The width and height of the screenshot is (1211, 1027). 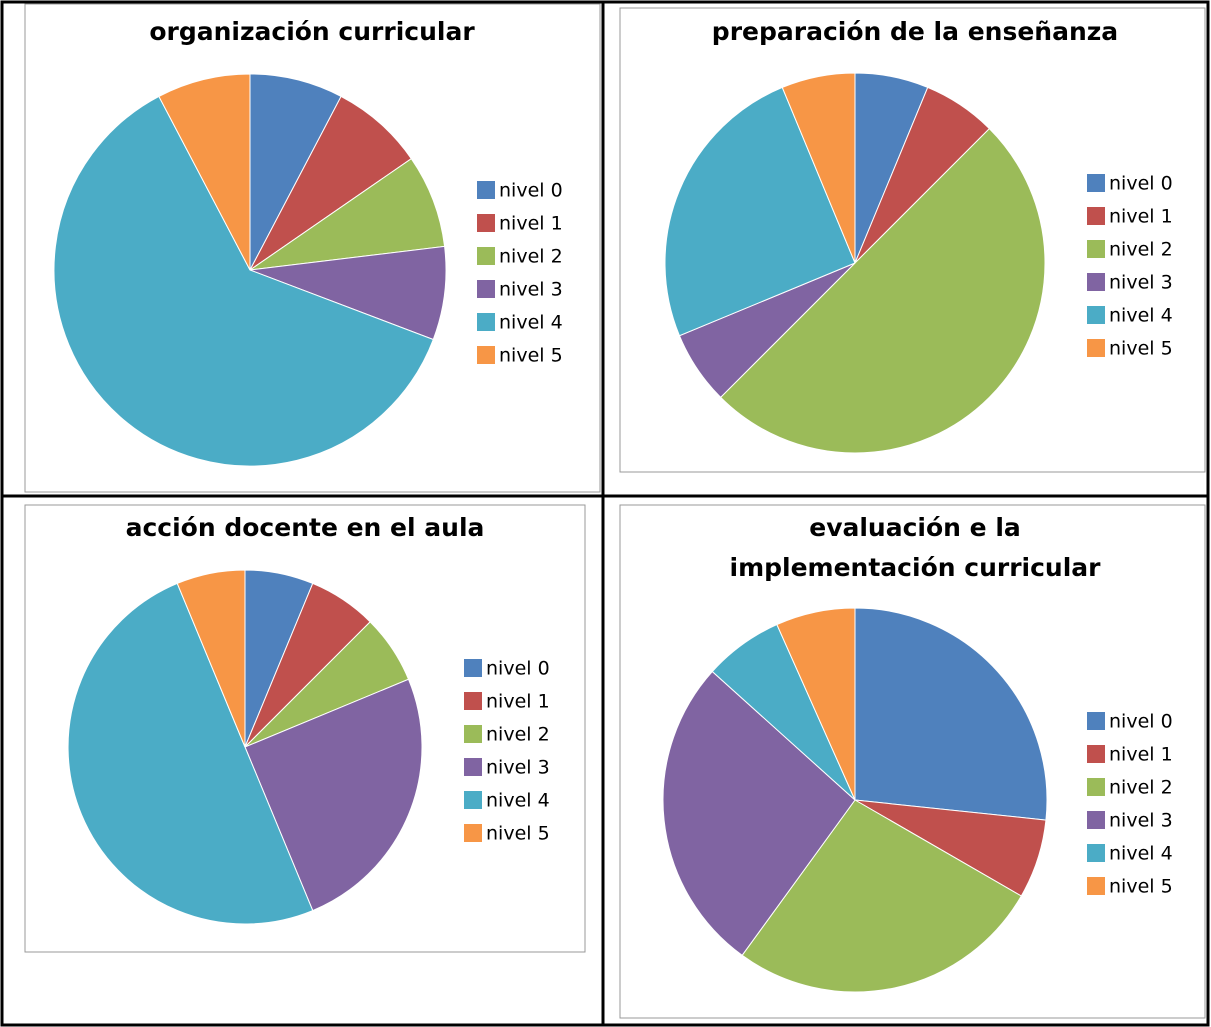 I want to click on chart-title: organización curricular, so click(x=312, y=31).